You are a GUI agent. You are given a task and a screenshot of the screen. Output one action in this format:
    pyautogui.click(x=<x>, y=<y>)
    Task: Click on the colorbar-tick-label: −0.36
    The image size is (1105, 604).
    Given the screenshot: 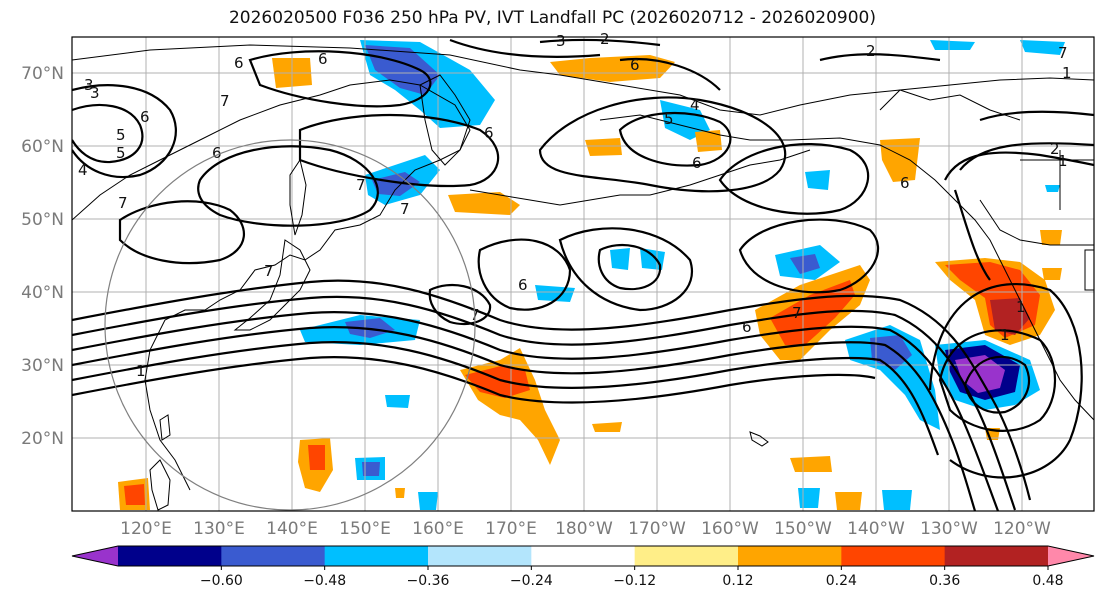 What is the action you would take?
    pyautogui.click(x=428, y=581)
    